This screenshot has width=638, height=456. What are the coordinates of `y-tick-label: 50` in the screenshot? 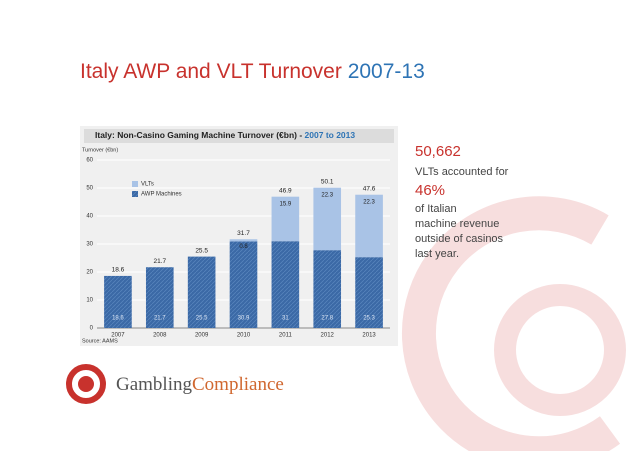 It's located at (89, 189).